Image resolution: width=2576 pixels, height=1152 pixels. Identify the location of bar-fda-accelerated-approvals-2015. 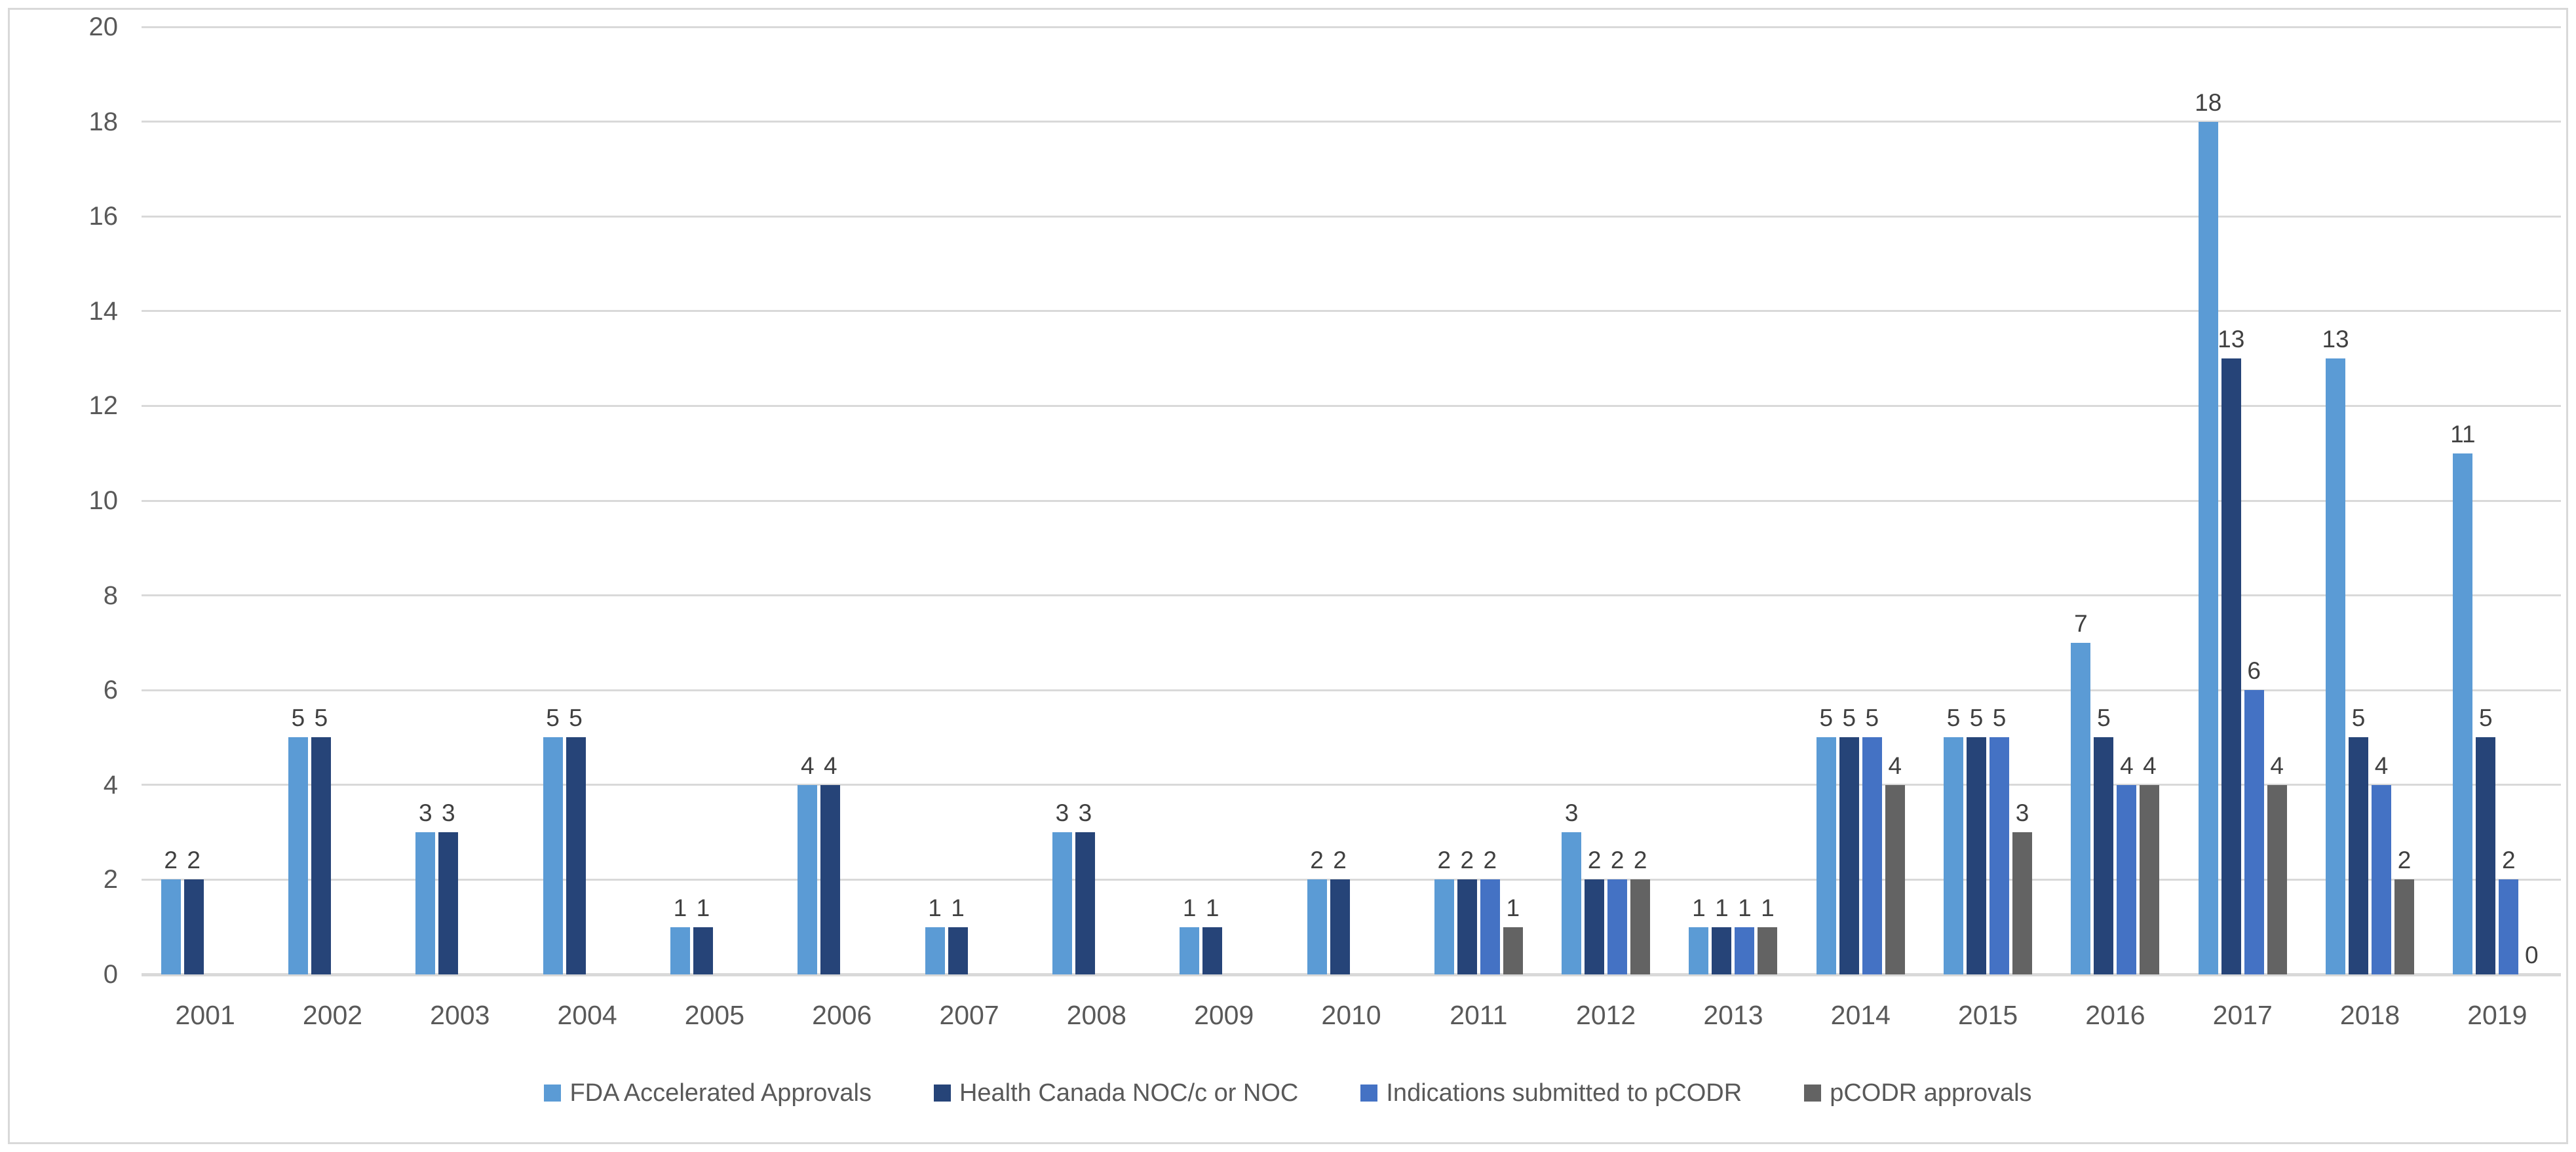
(1954, 856).